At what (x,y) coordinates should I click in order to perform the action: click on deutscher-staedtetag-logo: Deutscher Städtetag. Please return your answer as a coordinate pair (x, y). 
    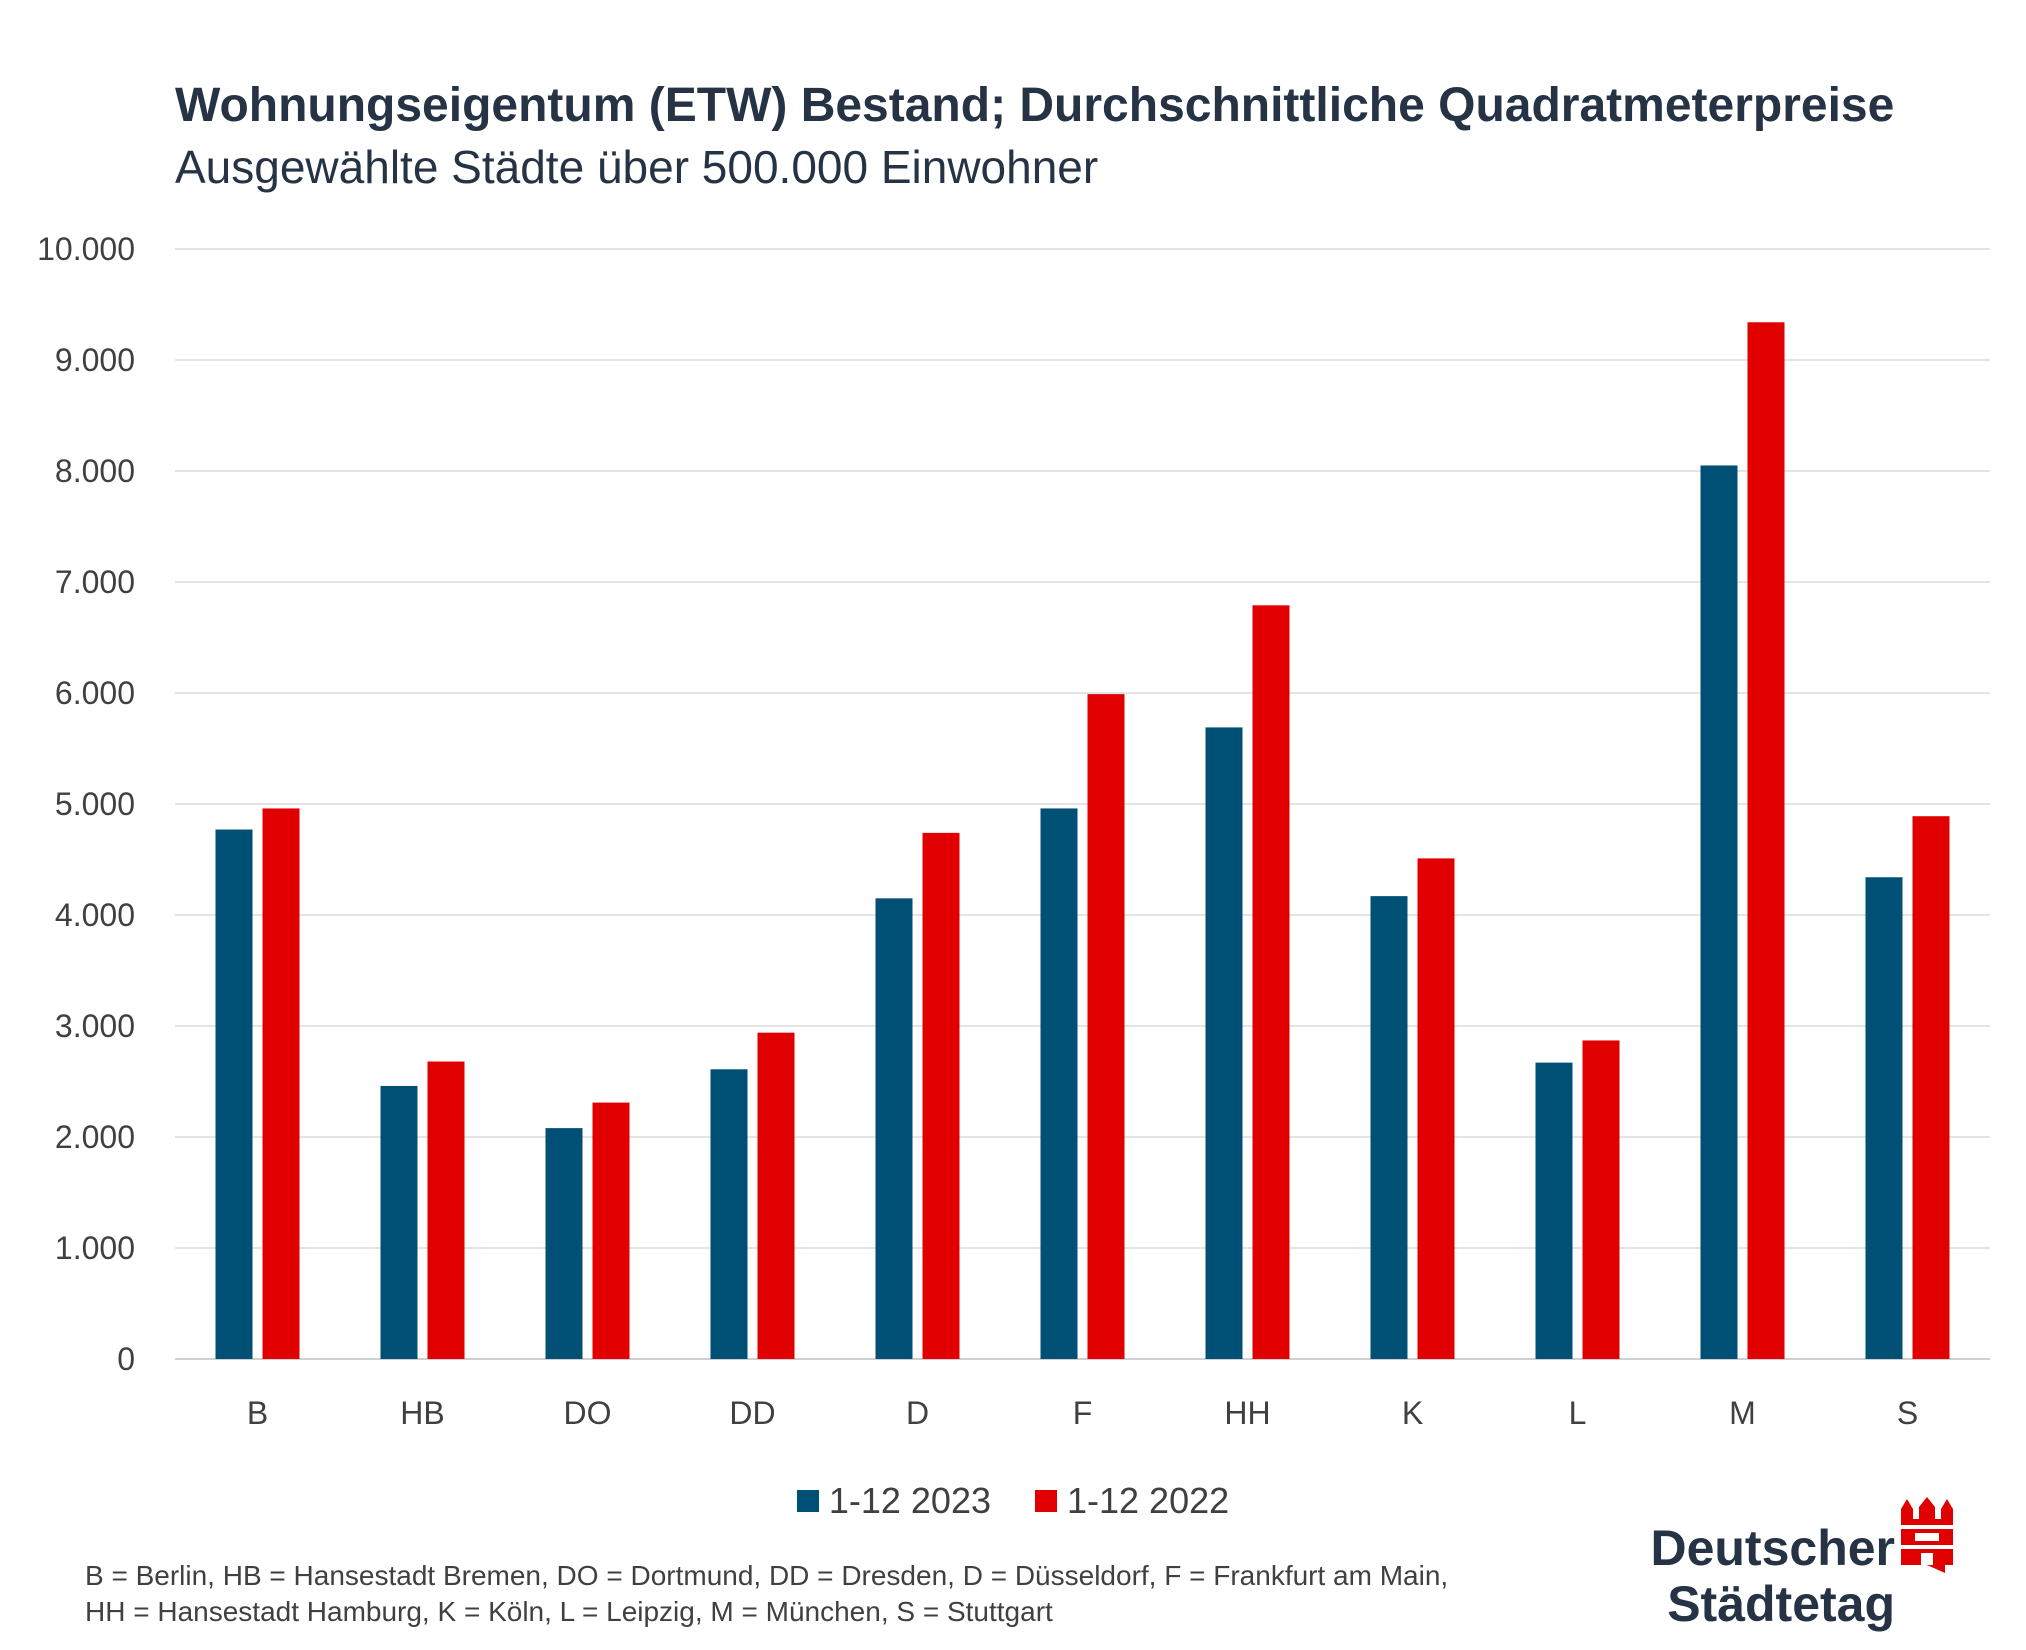
    Looking at the image, I should click on (1790, 1565).